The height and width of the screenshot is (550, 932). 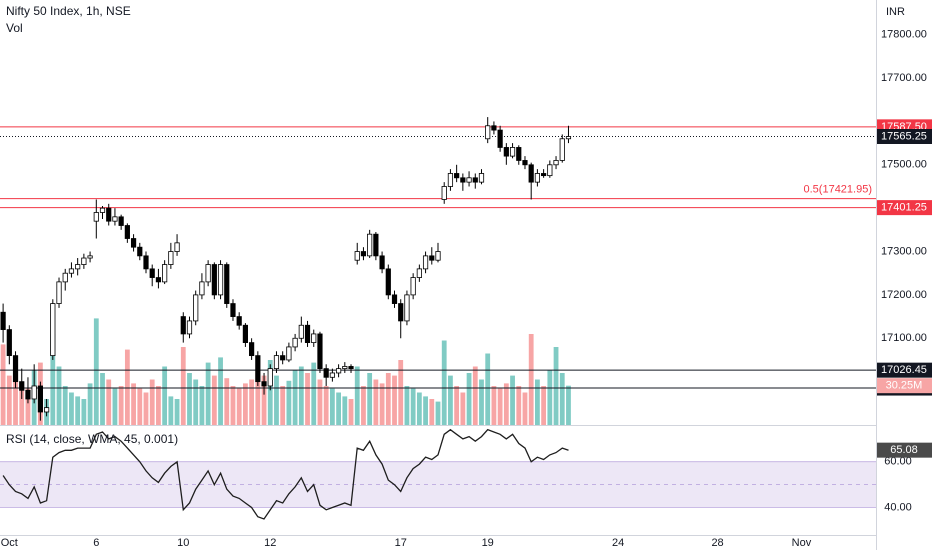 I want to click on x-tick-label: 6, so click(x=96, y=543).